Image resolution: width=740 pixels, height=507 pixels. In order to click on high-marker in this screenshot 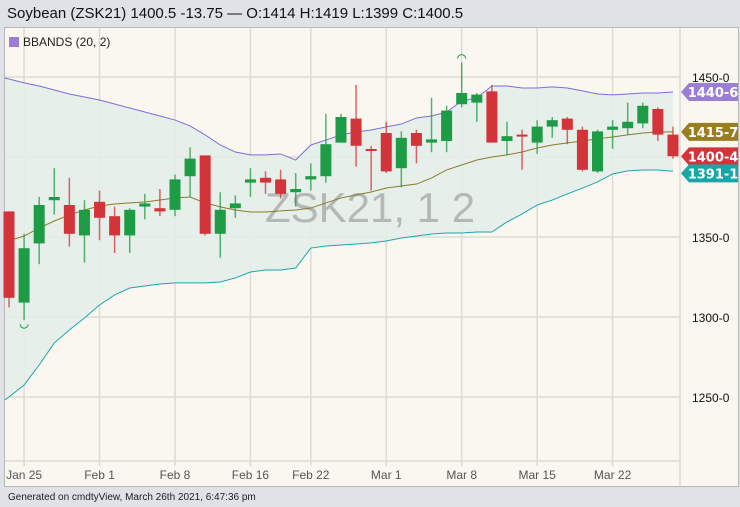, I will do `click(462, 56)`.